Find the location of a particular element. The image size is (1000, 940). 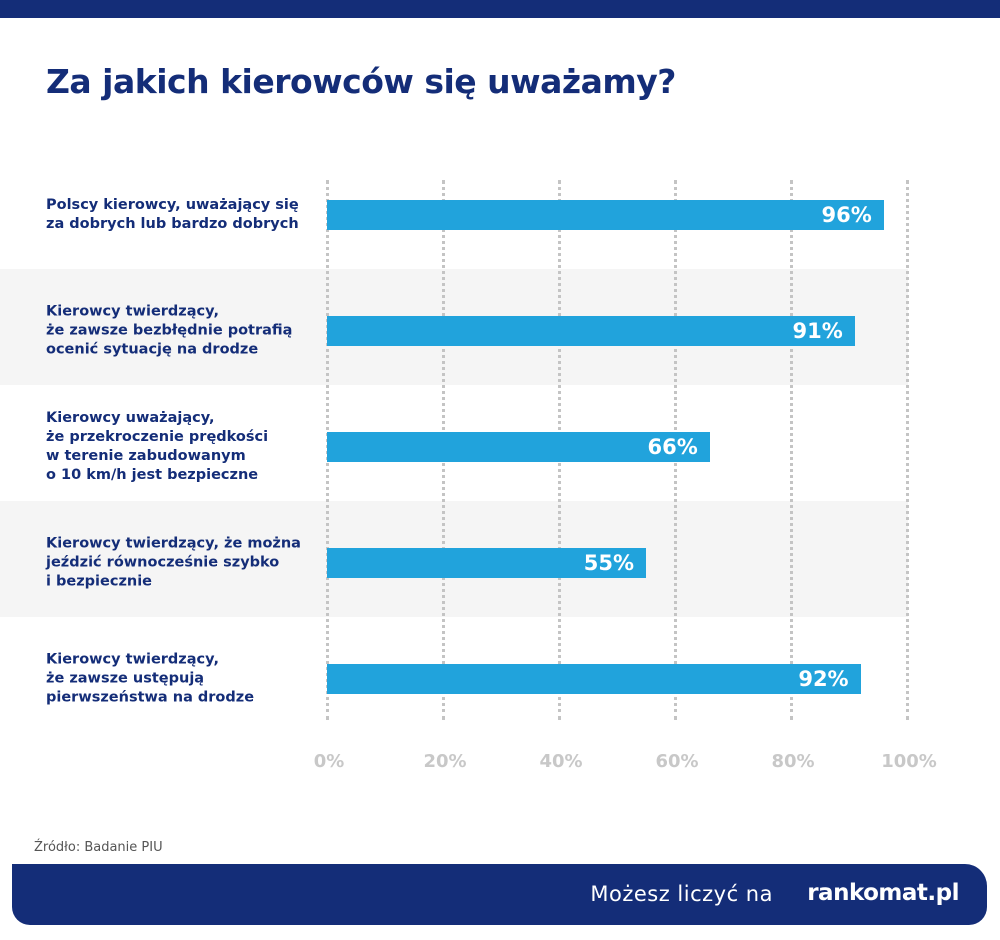

footer-banner: Możesz liczyć na rankomat.pl is located at coordinates (499, 894).